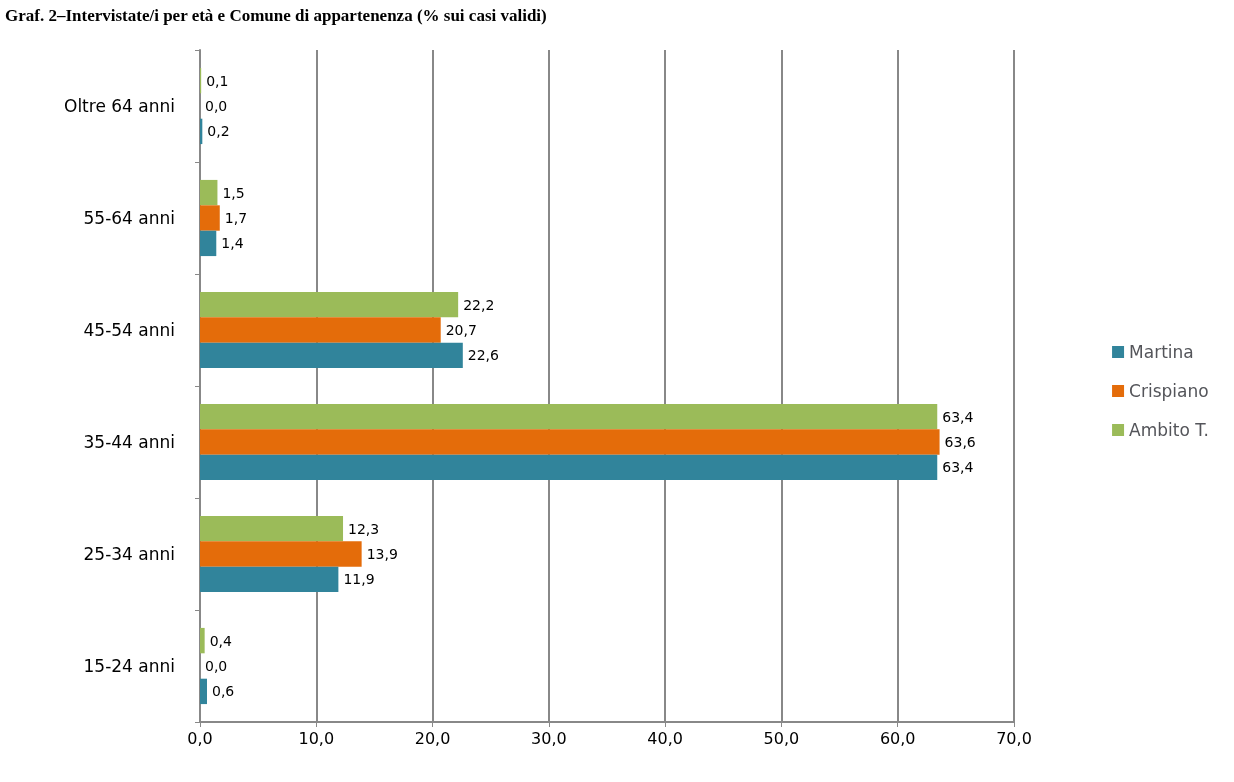 This screenshot has height=782, width=1234. I want to click on x-tick-label: 30,0, so click(549, 738).